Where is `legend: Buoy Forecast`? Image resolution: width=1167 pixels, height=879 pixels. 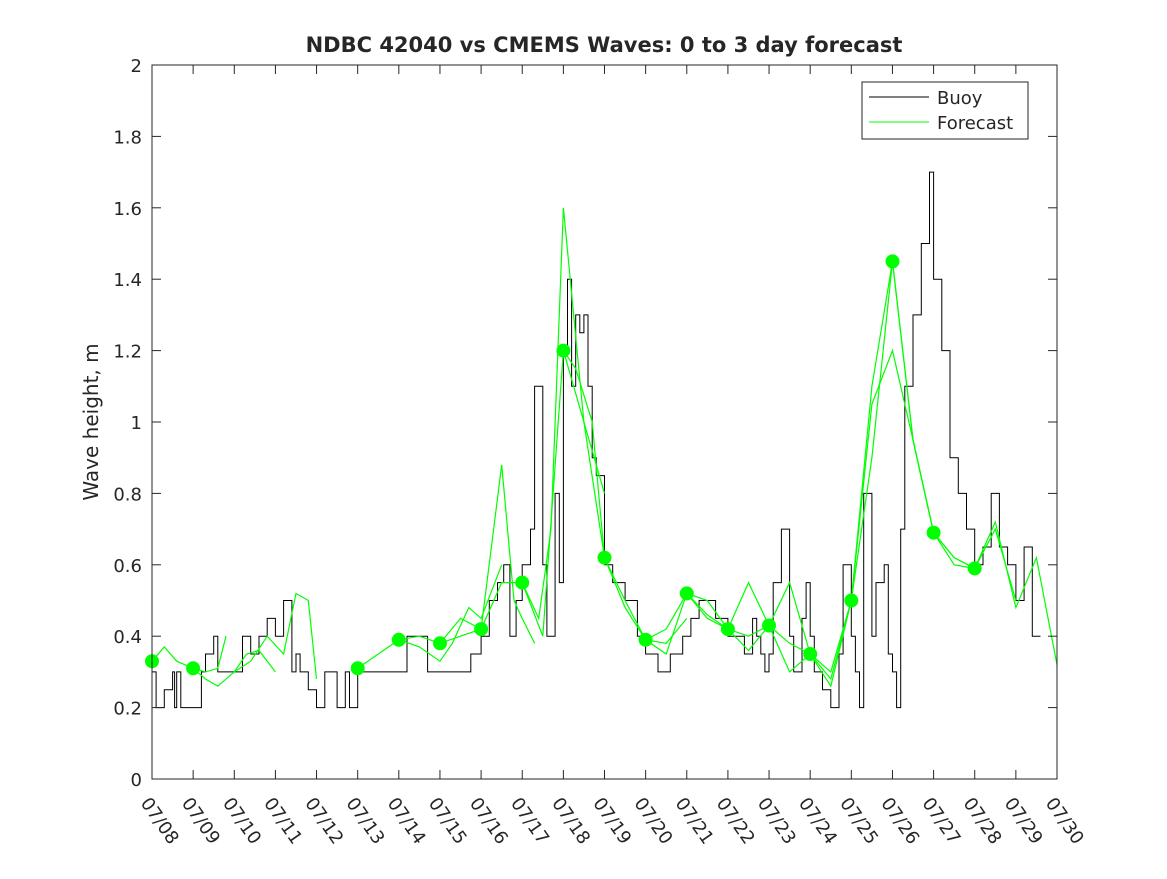
legend: Buoy Forecast is located at coordinates (945, 110).